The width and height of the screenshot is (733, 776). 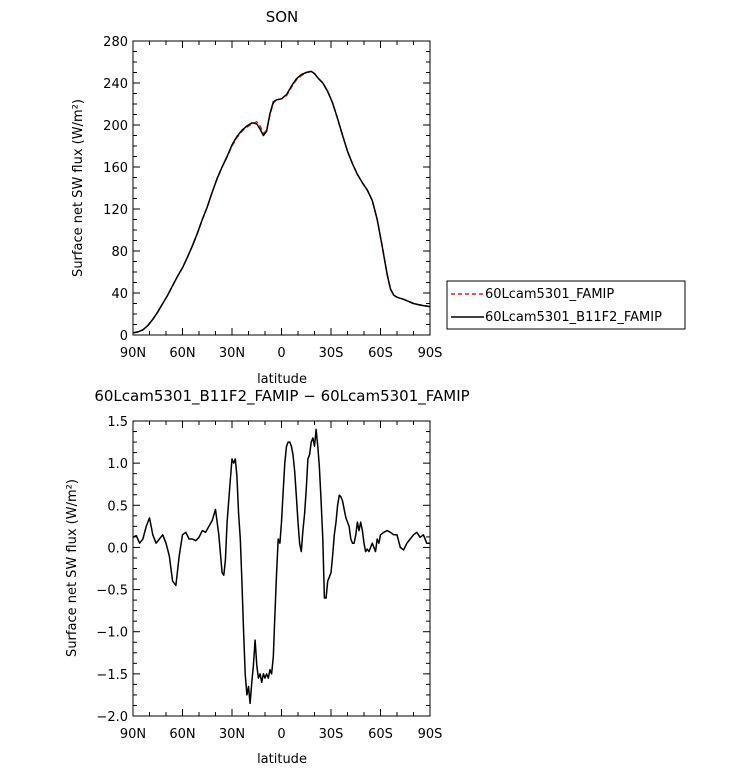 I want to click on top-x-axis-label: latitude, so click(x=282, y=379).